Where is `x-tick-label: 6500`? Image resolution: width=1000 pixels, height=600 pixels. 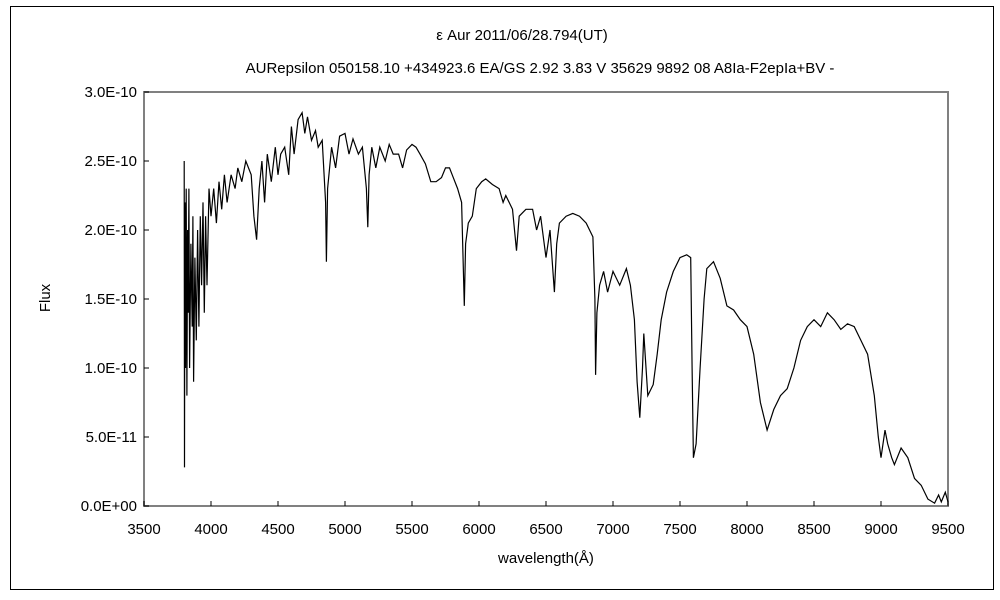 x-tick-label: 6500 is located at coordinates (545, 529).